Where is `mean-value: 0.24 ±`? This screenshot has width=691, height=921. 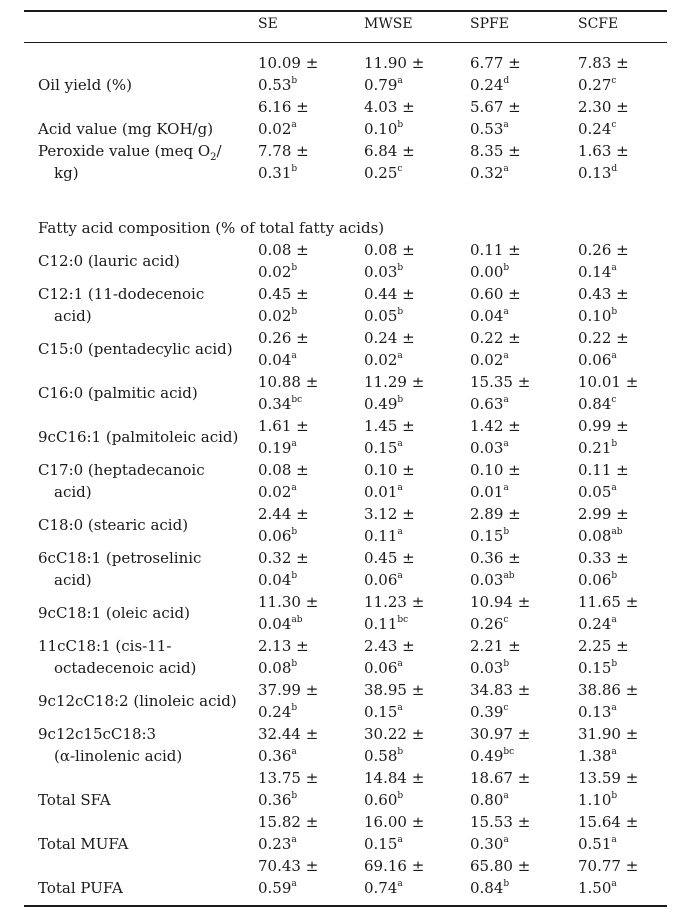 mean-value: 0.24 ± is located at coordinates (389, 338).